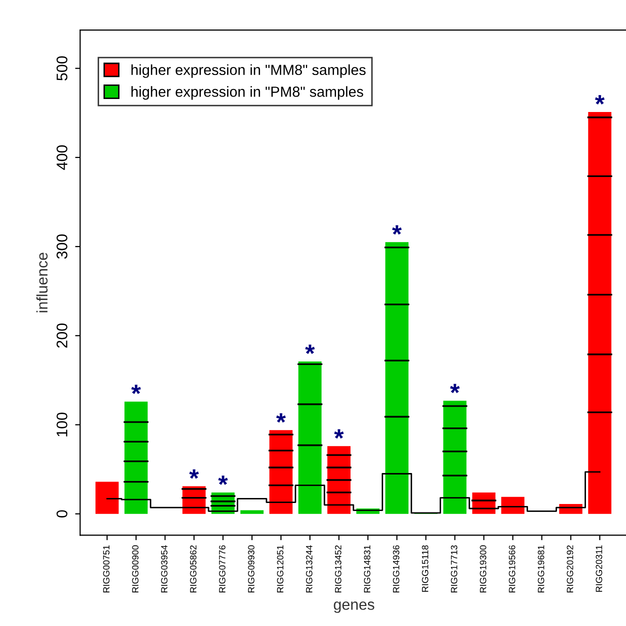 The image size is (626, 626). What do you see at coordinates (396, 568) in the screenshot?
I see `x-tick-label: RIGG14936` at bounding box center [396, 568].